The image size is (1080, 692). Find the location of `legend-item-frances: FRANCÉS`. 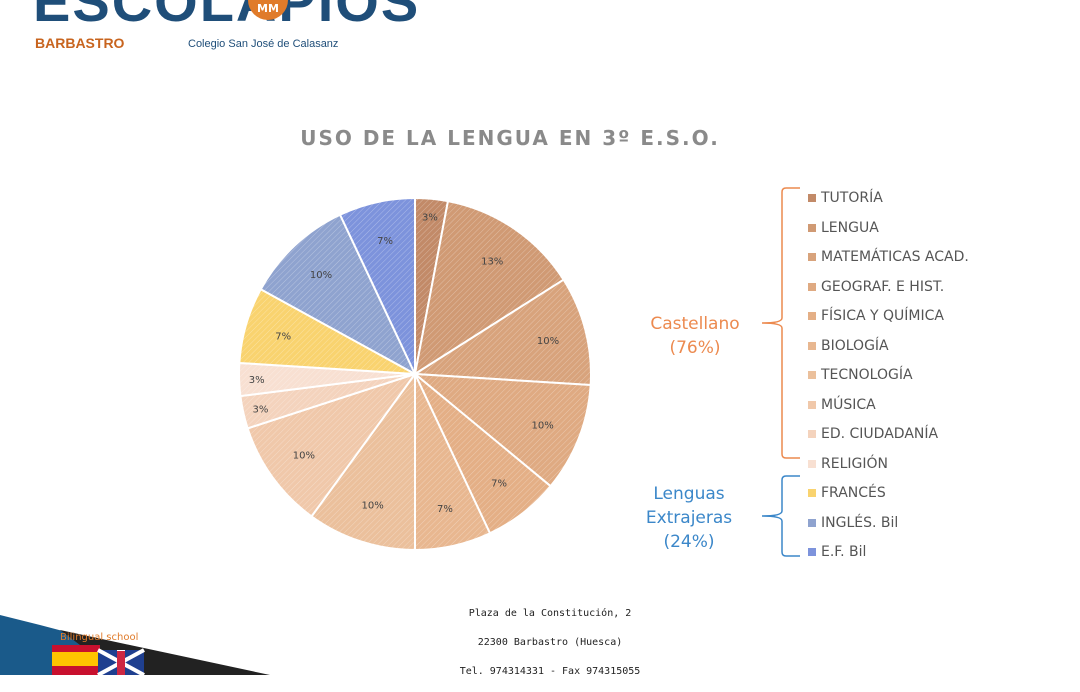

legend-item-frances: FRANCÉS is located at coordinates (847, 493).